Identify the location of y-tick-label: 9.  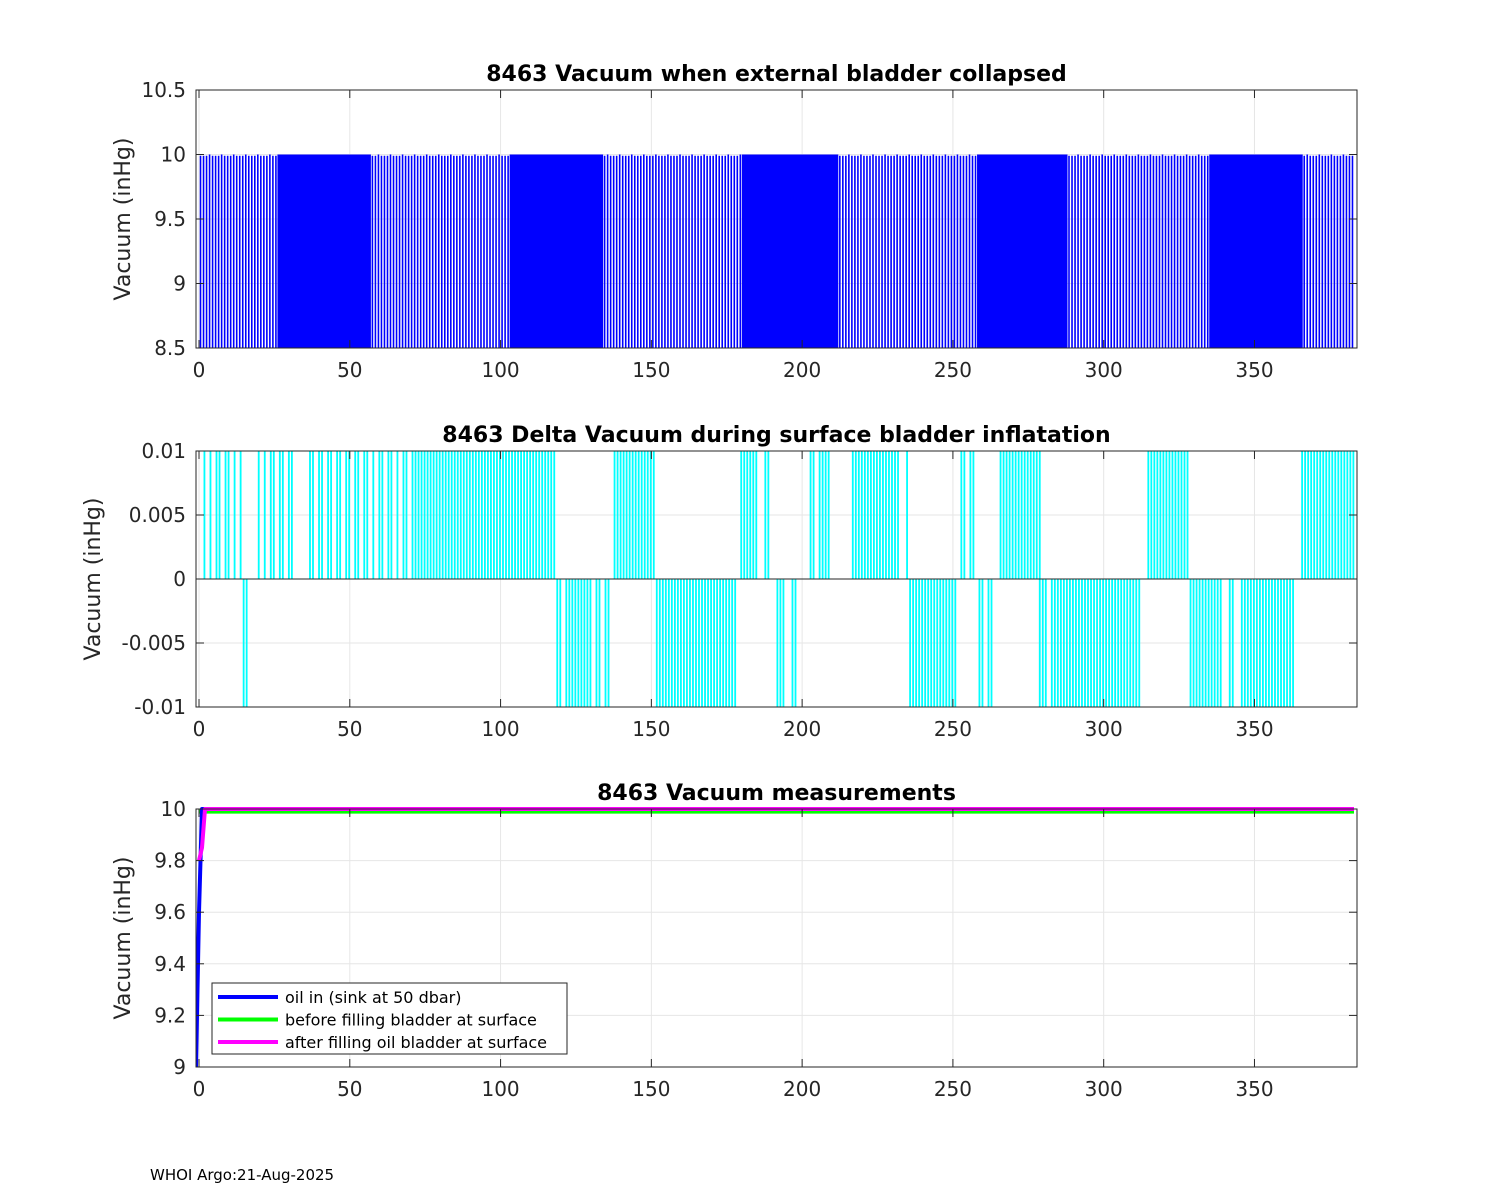
(179, 284).